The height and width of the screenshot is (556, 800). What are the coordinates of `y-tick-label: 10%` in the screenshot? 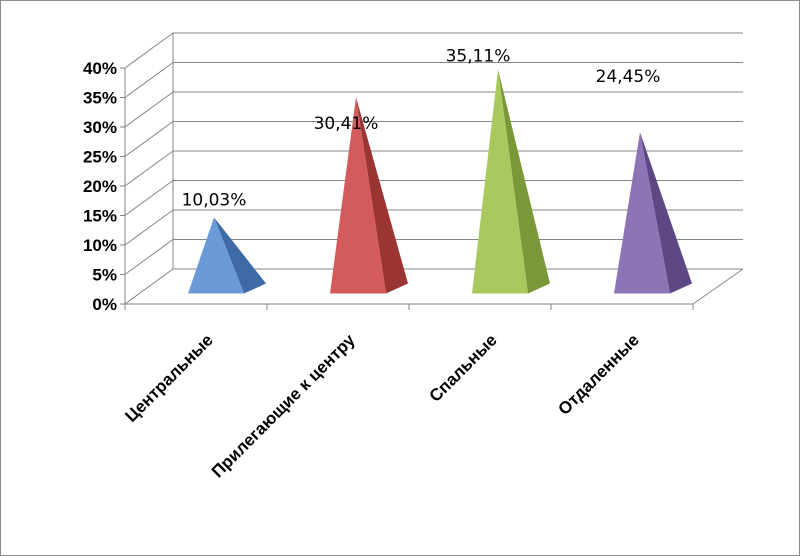 It's located at (100, 245).